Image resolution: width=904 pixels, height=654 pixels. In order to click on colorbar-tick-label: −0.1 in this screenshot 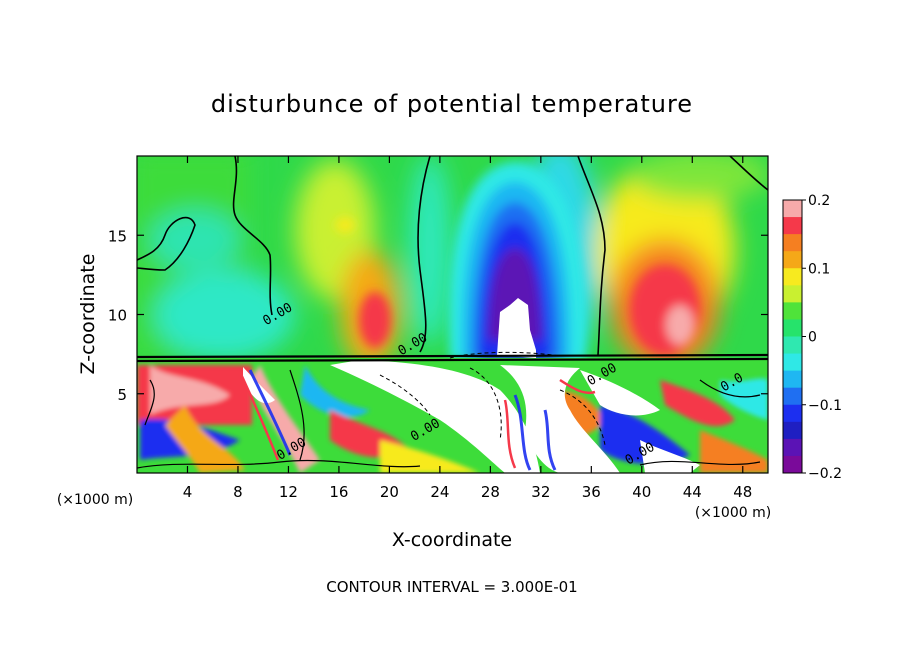, I will do `click(825, 406)`.